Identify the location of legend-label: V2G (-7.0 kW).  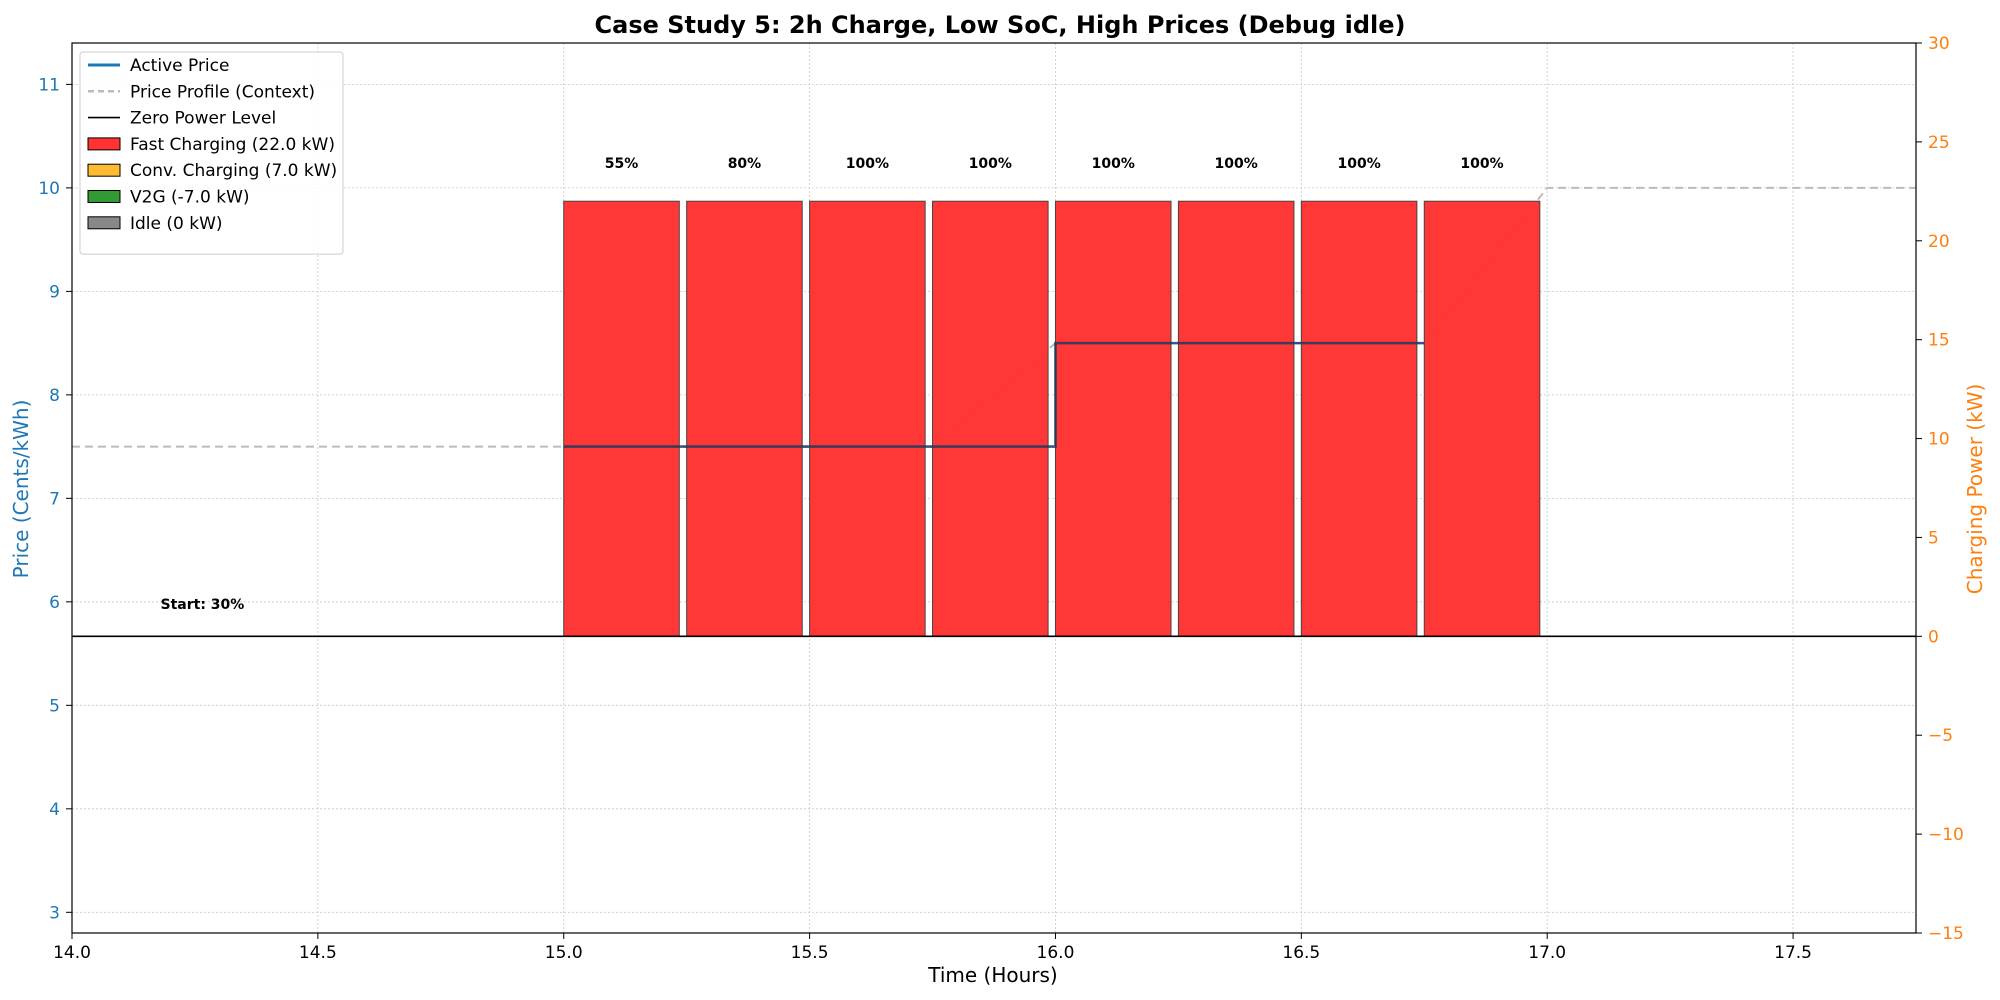
(190, 198).